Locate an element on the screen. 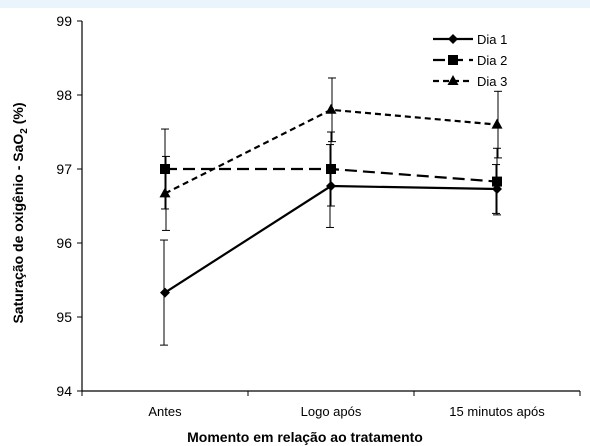 Image resolution: width=590 pixels, height=446 pixels. y-tick-label: 99 is located at coordinates (64, 21).